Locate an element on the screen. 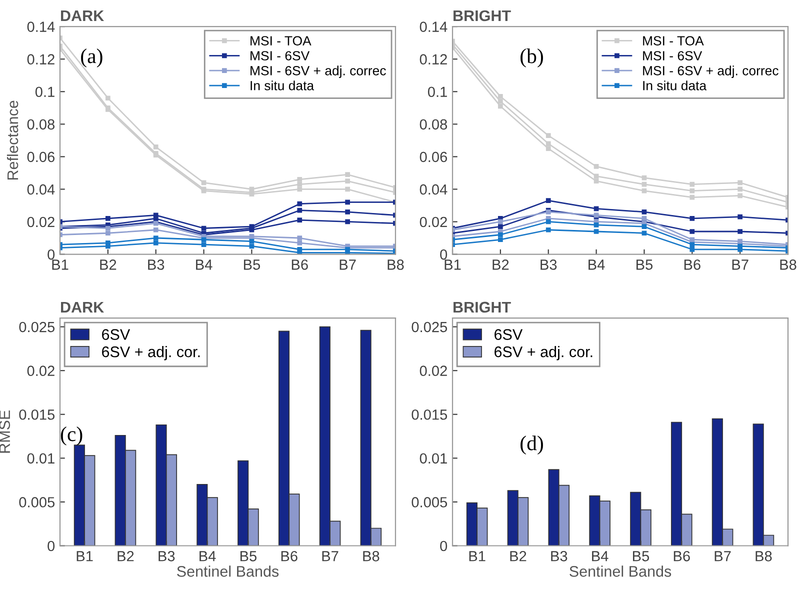  annotation: (a) is located at coordinates (91, 58).